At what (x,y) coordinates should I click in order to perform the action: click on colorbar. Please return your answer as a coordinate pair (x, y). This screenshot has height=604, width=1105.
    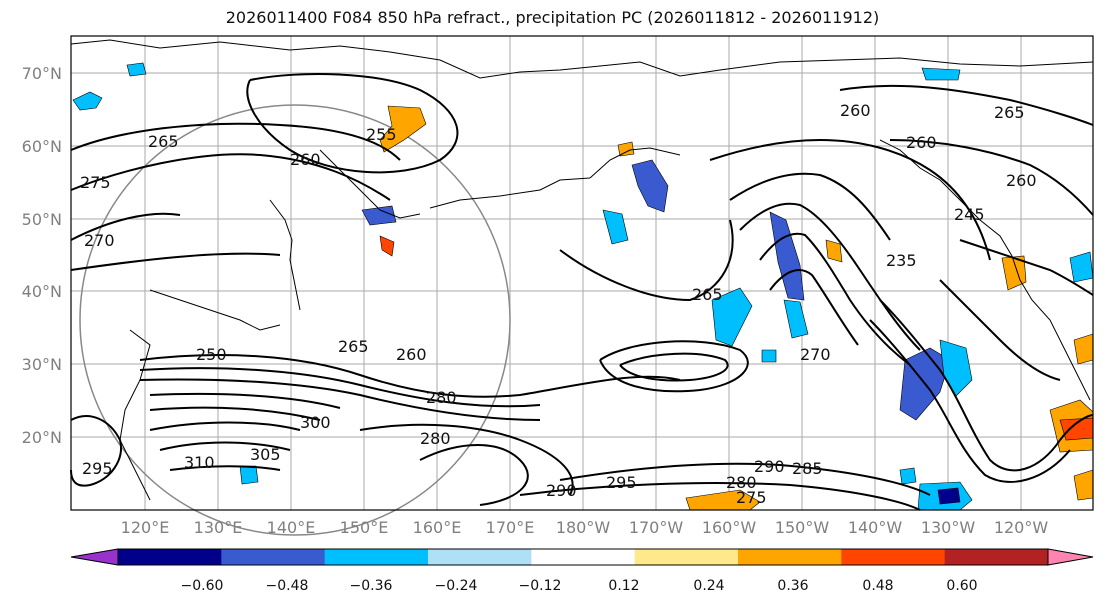
    Looking at the image, I should click on (582, 557).